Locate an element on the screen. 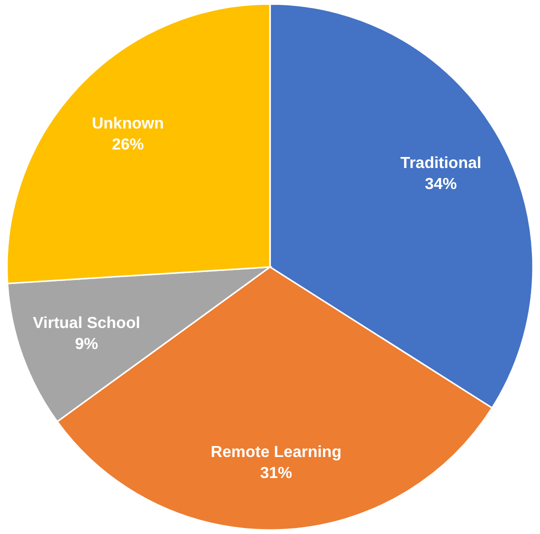 The height and width of the screenshot is (534, 540). slice-label: Unknown is located at coordinates (128, 124).